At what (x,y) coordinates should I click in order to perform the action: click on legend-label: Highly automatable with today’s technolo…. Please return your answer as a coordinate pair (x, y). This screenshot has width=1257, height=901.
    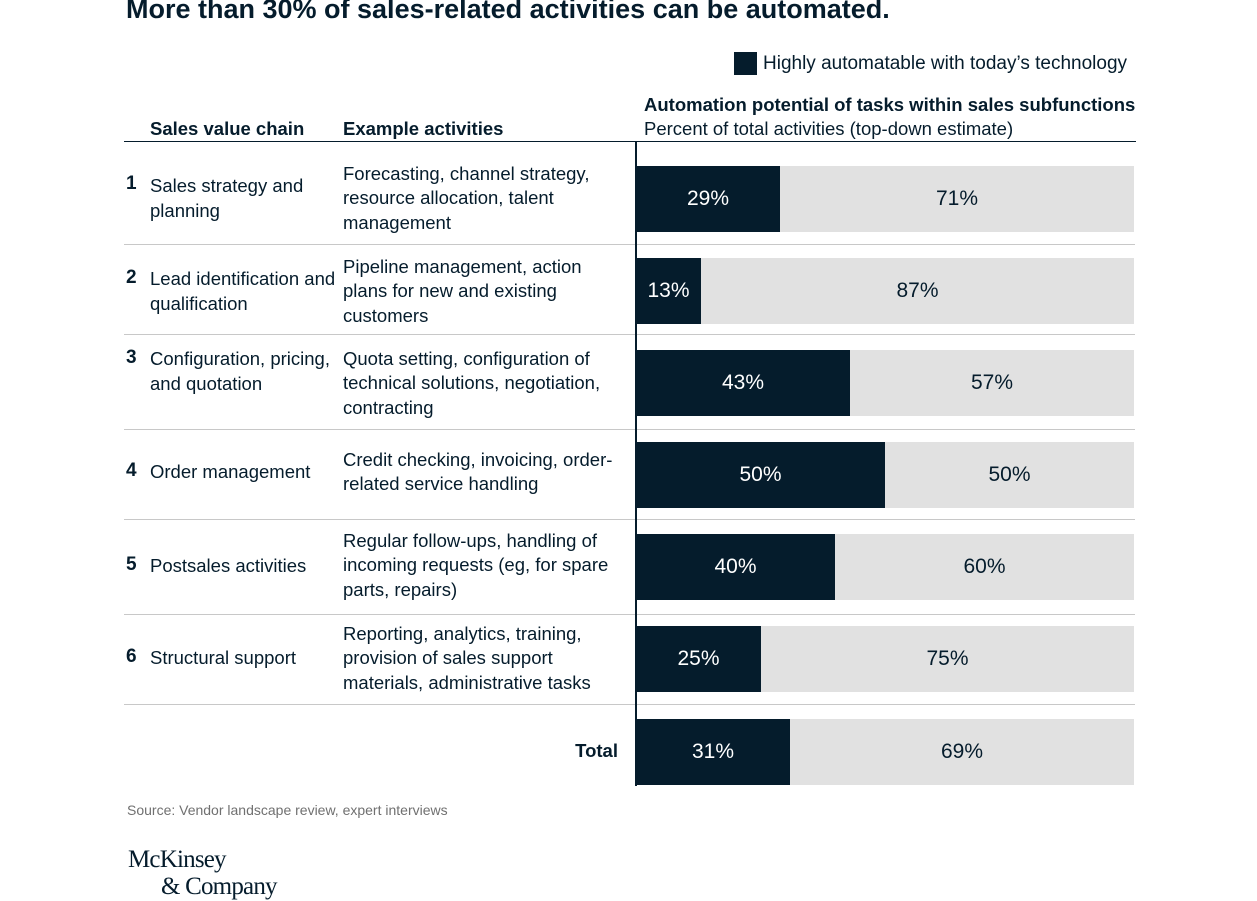
    Looking at the image, I should click on (945, 63).